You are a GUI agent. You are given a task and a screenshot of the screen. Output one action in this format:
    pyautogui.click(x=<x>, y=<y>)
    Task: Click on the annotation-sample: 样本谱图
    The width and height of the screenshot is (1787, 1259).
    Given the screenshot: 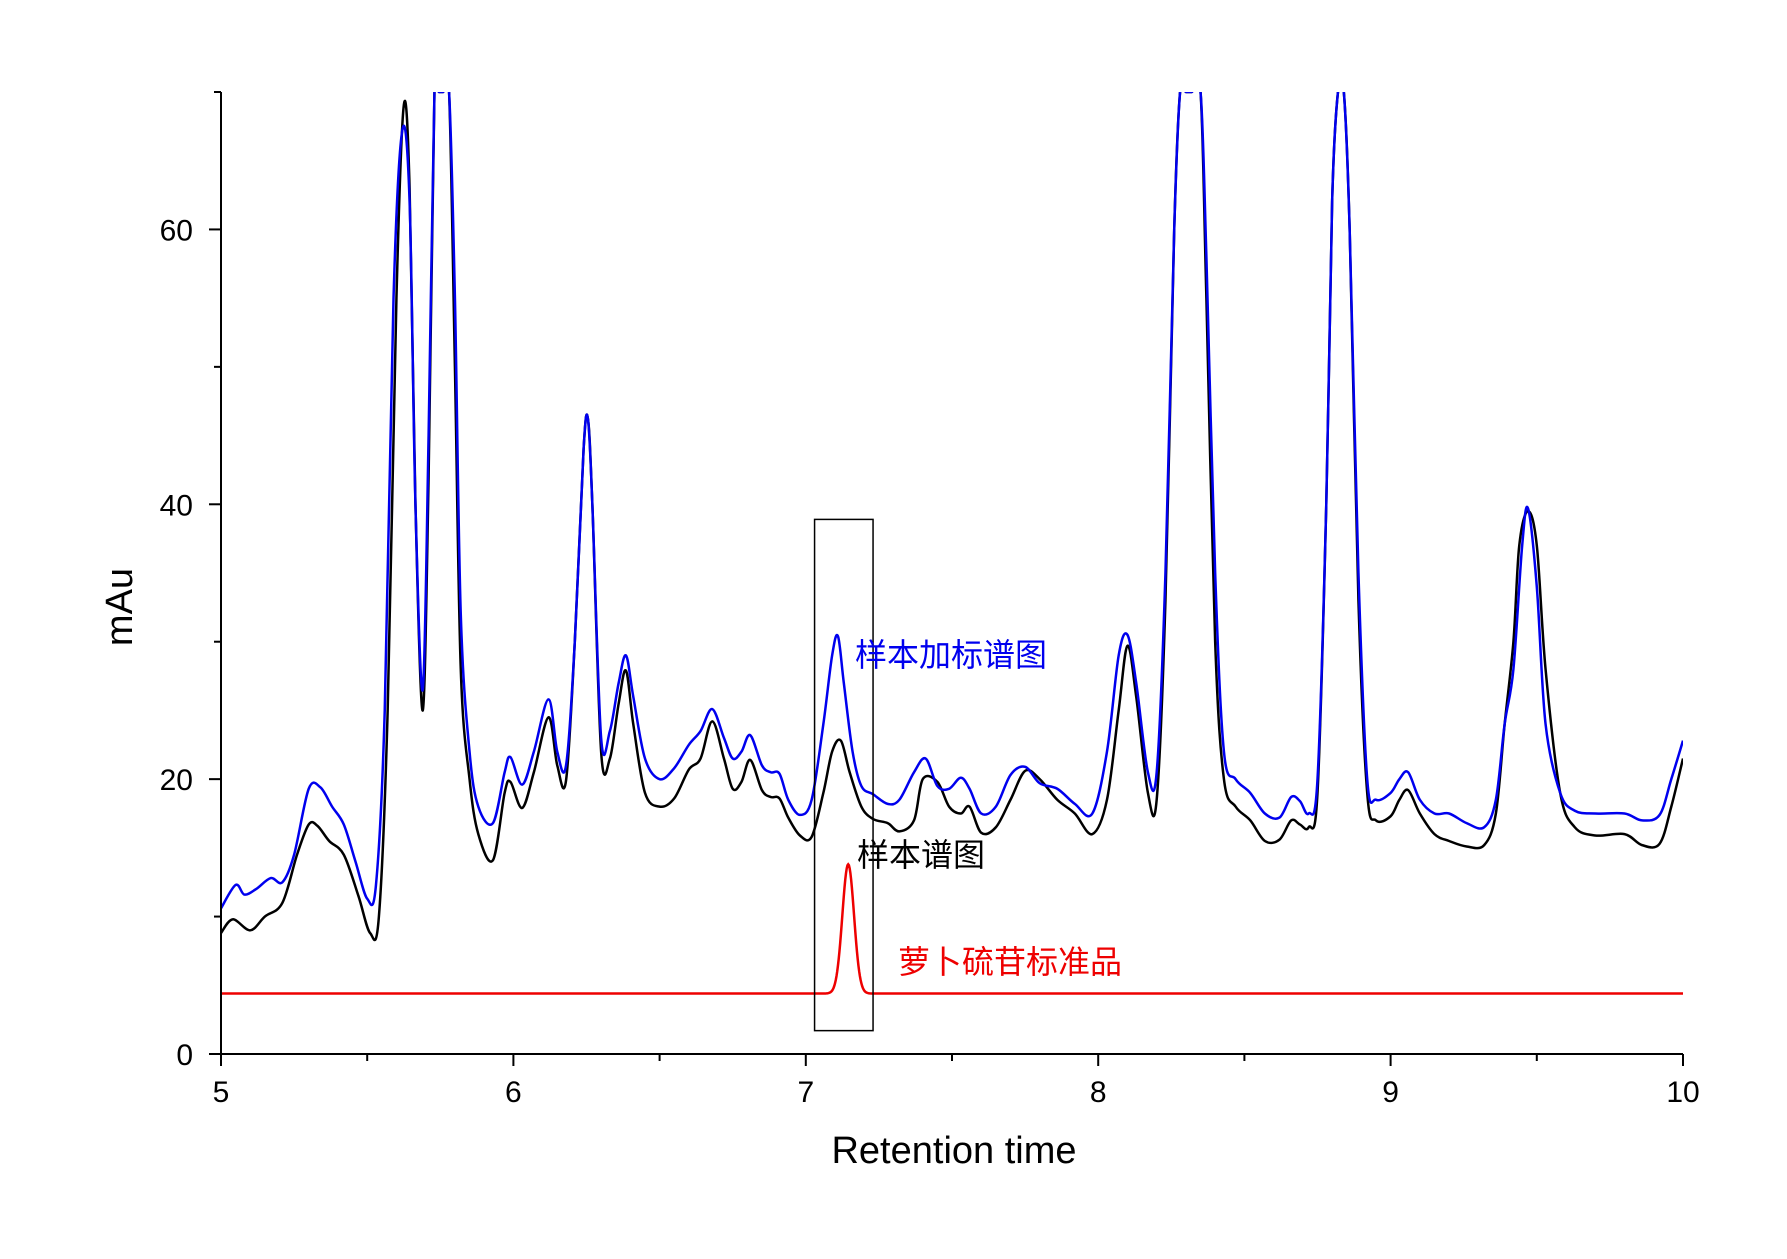 What is the action you would take?
    pyautogui.click(x=921, y=855)
    